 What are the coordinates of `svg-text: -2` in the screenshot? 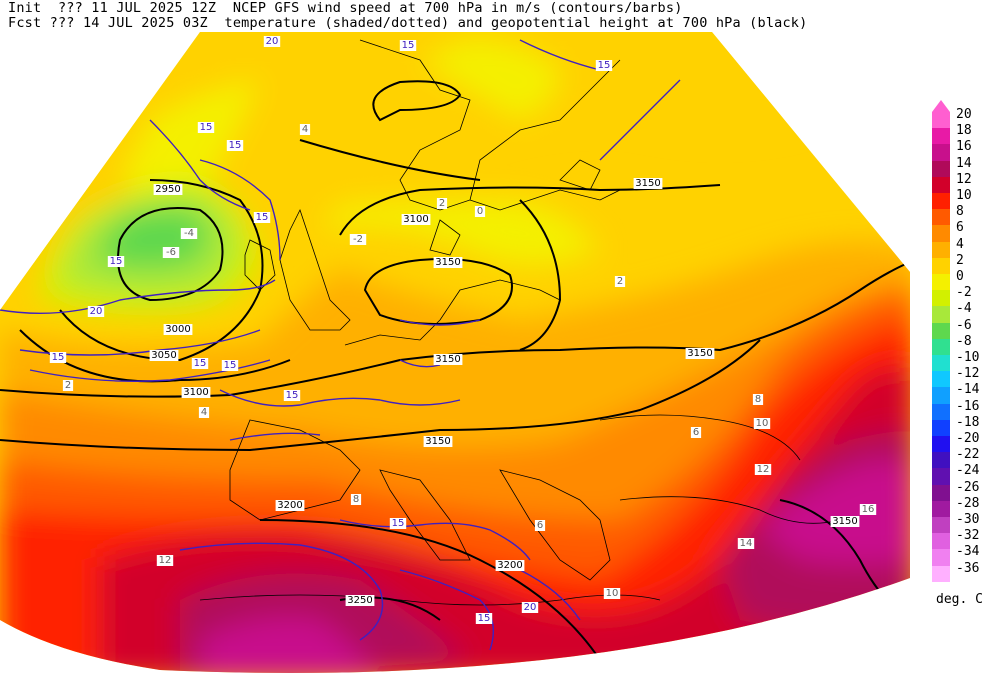 It's located at (358, 239).